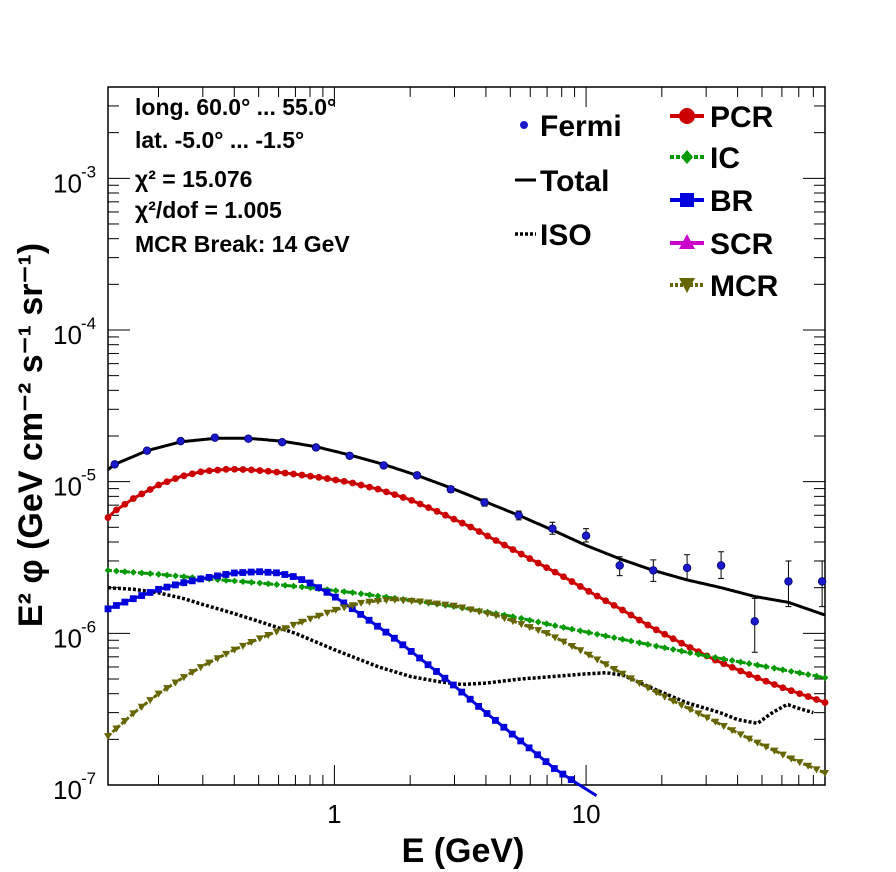 This screenshot has width=896, height=872. What do you see at coordinates (687, 157) in the screenshot?
I see `legend-marker-ic` at bounding box center [687, 157].